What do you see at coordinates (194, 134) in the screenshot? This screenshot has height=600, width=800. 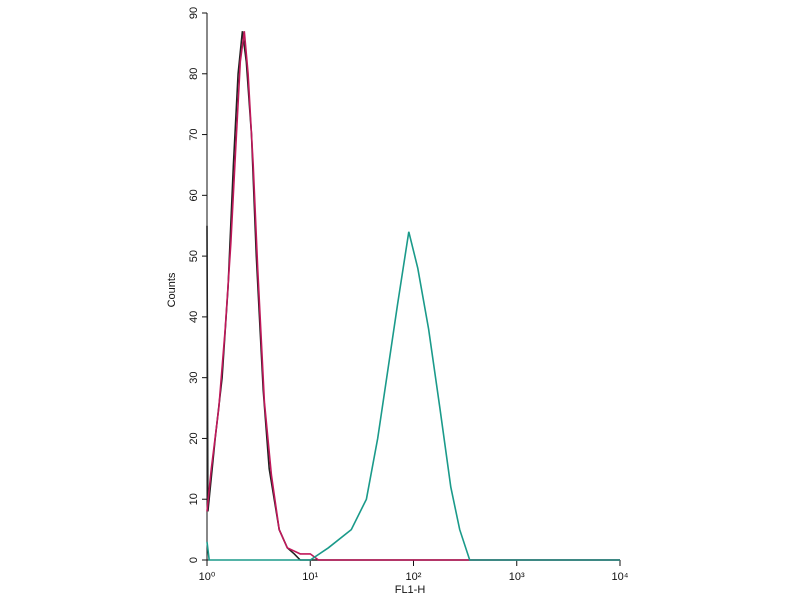 I see `y-tick-label: 70` at bounding box center [194, 134].